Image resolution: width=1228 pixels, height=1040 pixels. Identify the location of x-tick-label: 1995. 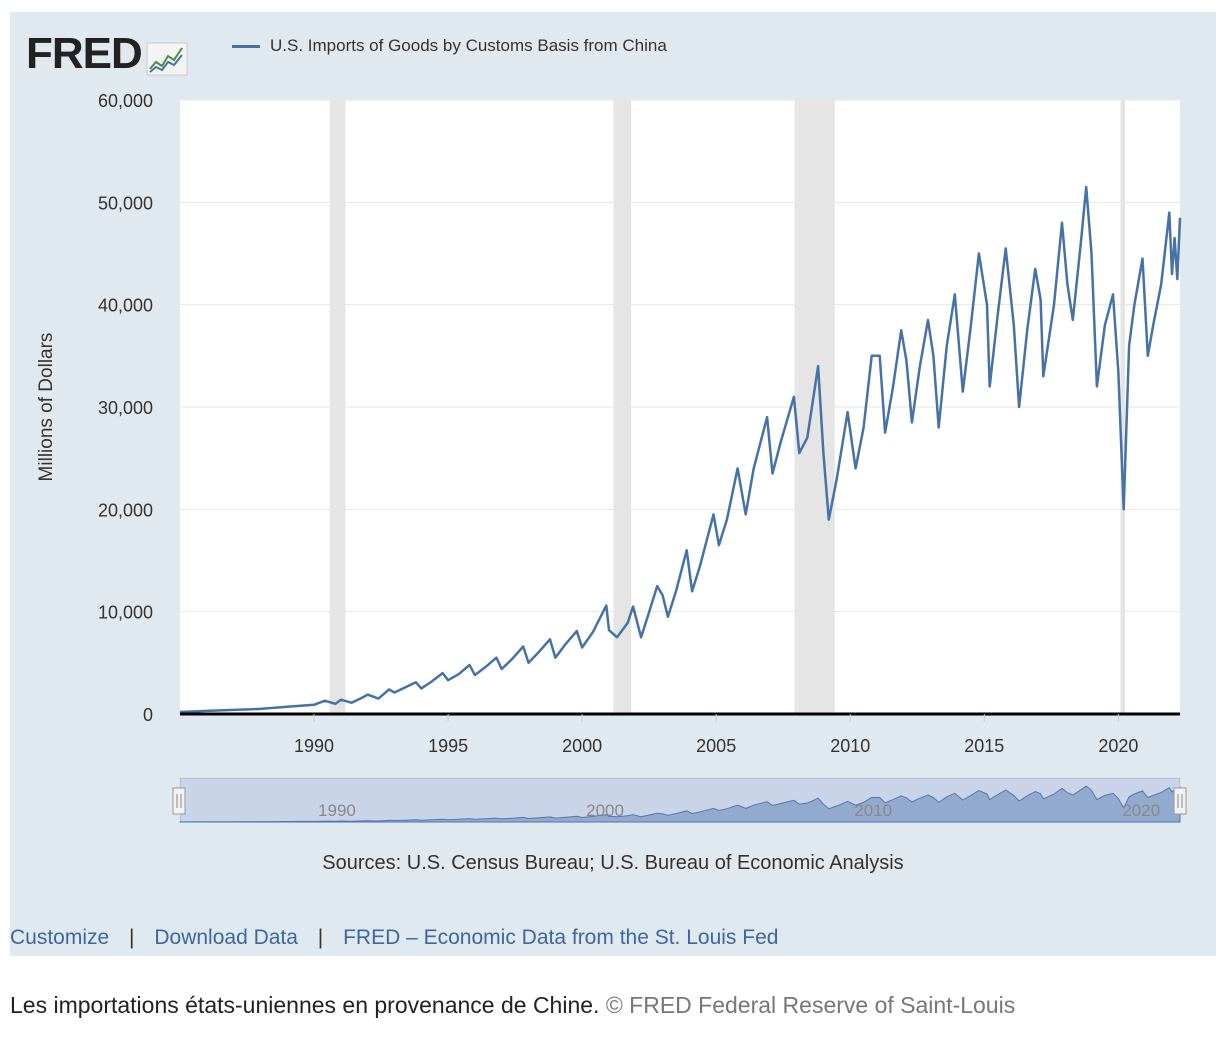
(448, 746).